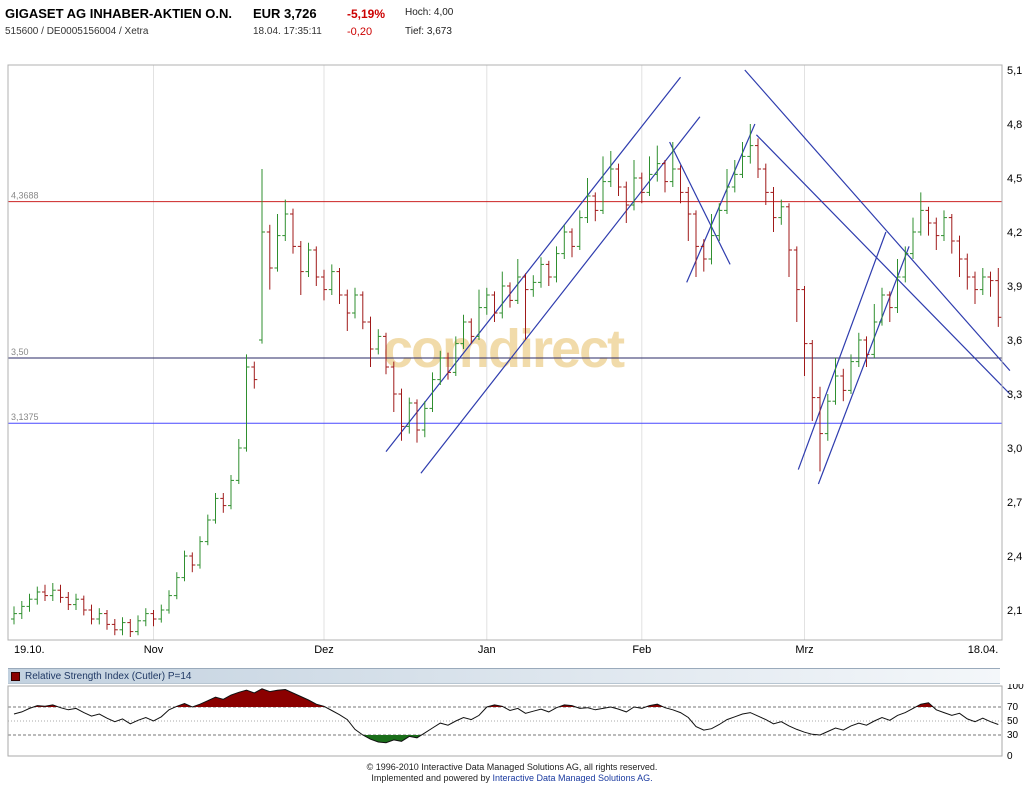 The width and height of the screenshot is (1024, 800). Describe the element at coordinates (29, 650) in the screenshot. I see `svg-text: 19.10.` at that location.